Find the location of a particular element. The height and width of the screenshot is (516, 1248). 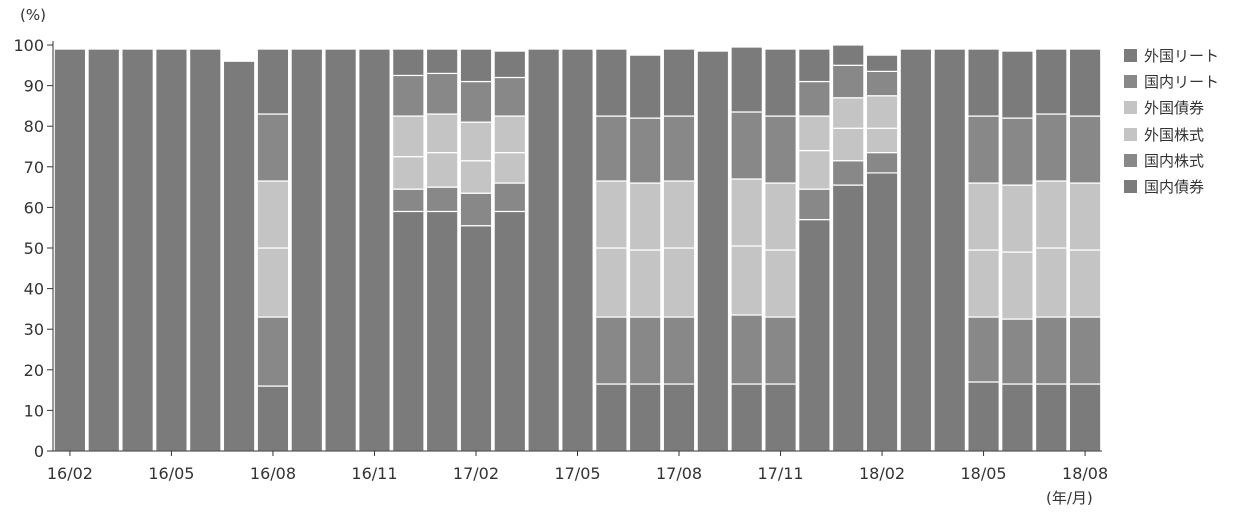

y-tick-label: 30 is located at coordinates (34, 329).